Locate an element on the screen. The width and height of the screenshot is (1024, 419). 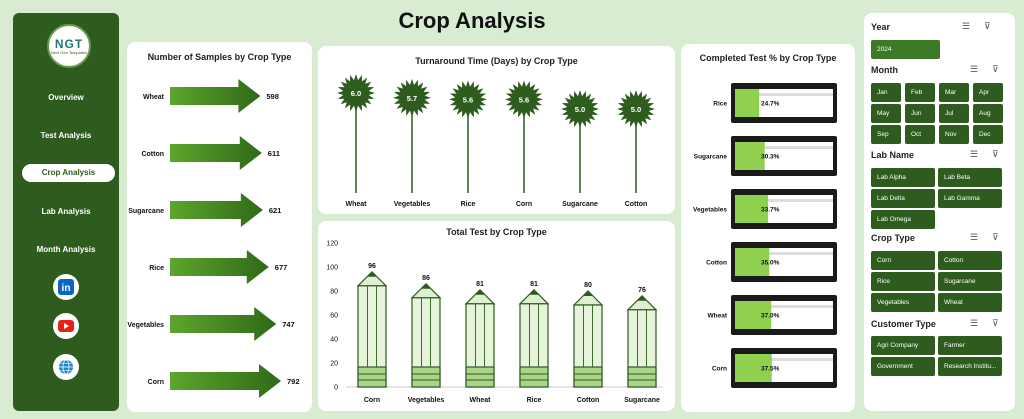
filter-lab-option: Lab Beta is located at coordinates (970, 177).